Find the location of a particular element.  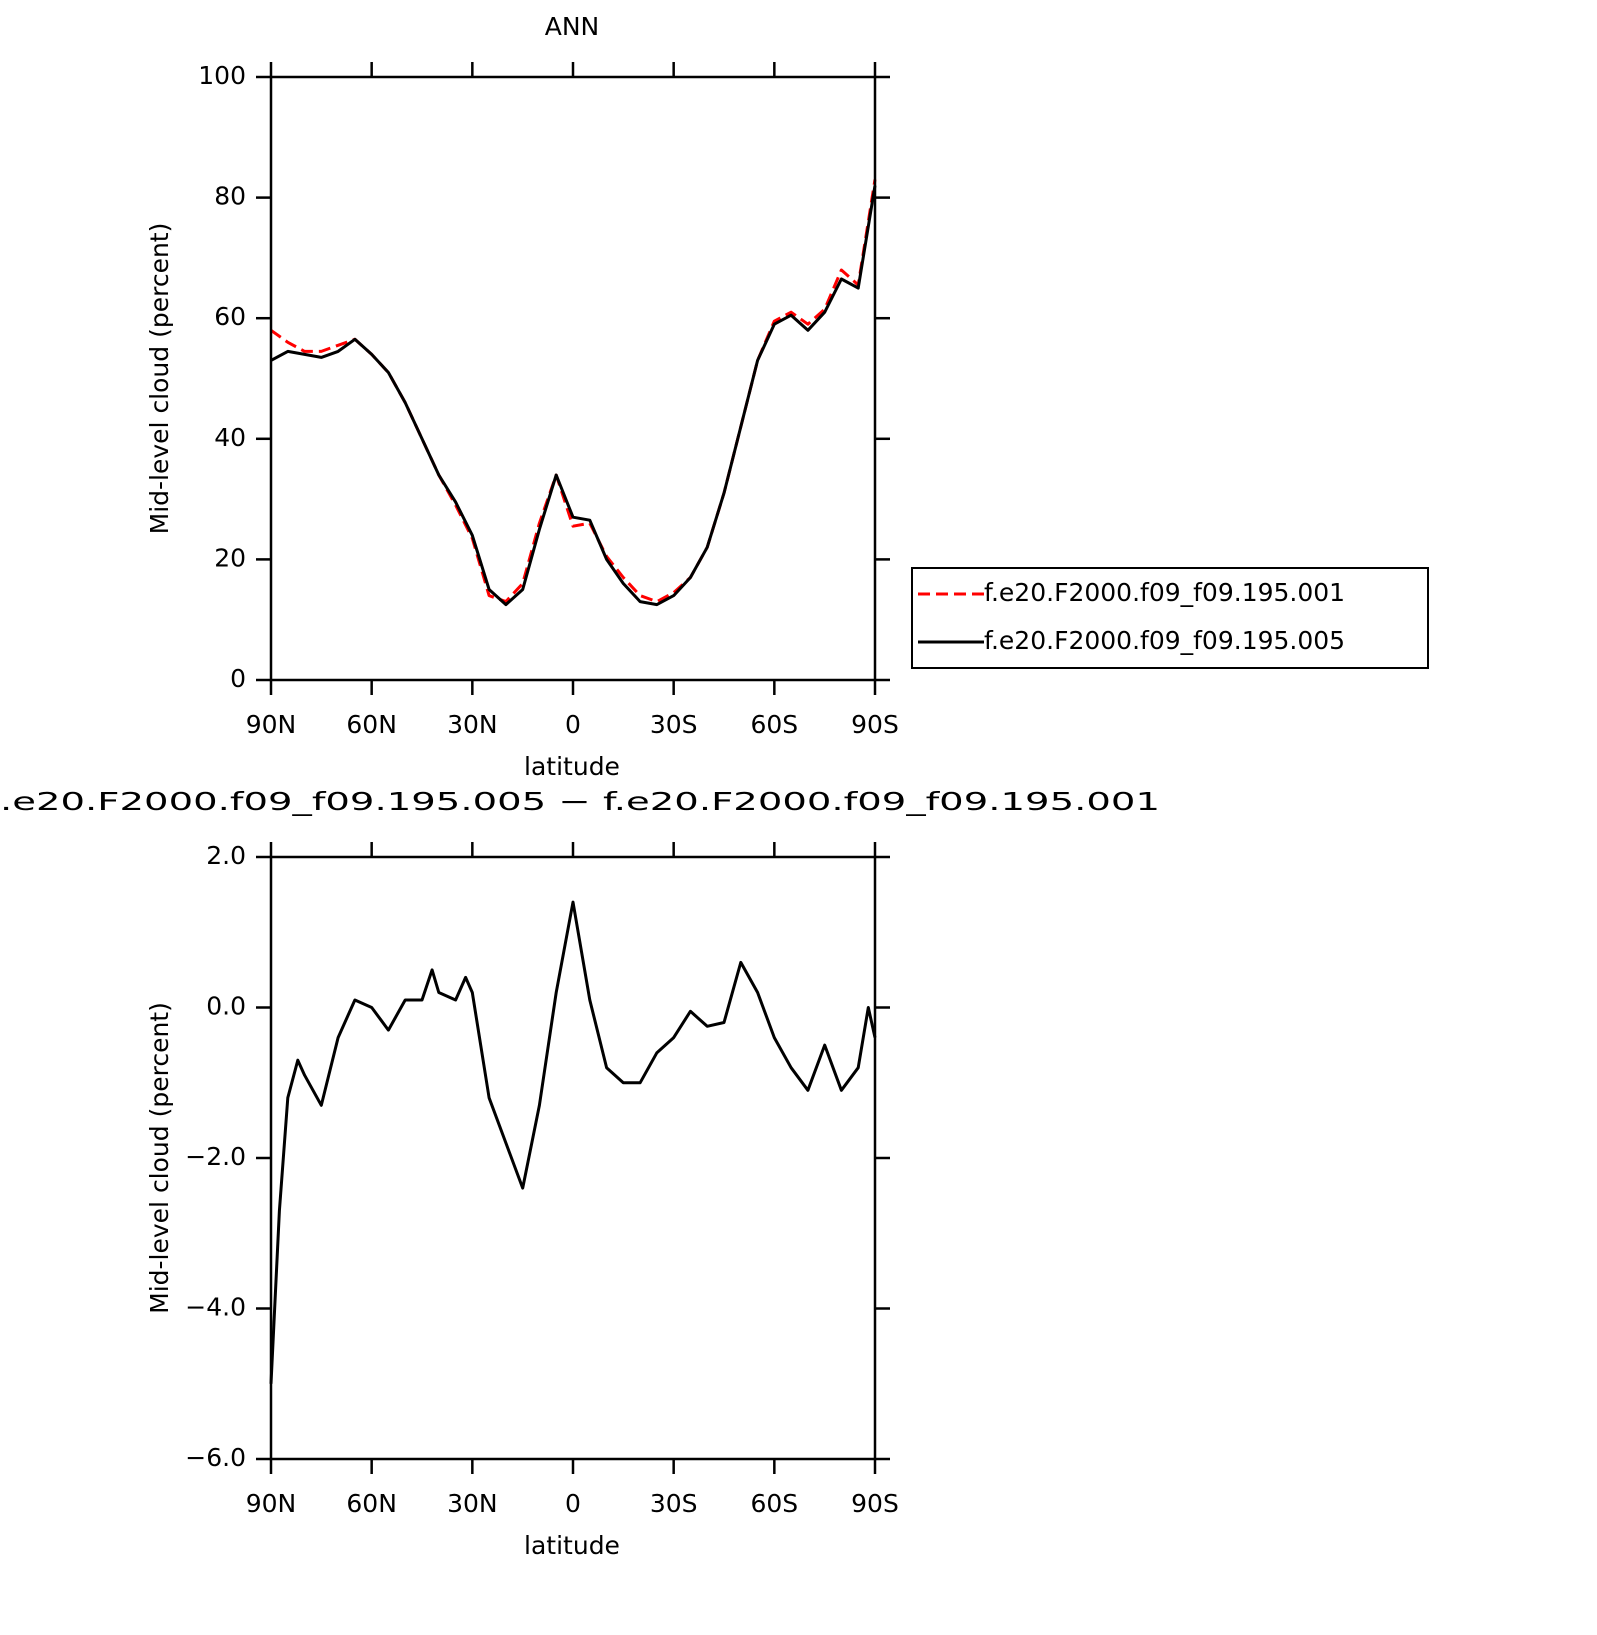

y-tick-label: 0.0 is located at coordinates (226, 1006).